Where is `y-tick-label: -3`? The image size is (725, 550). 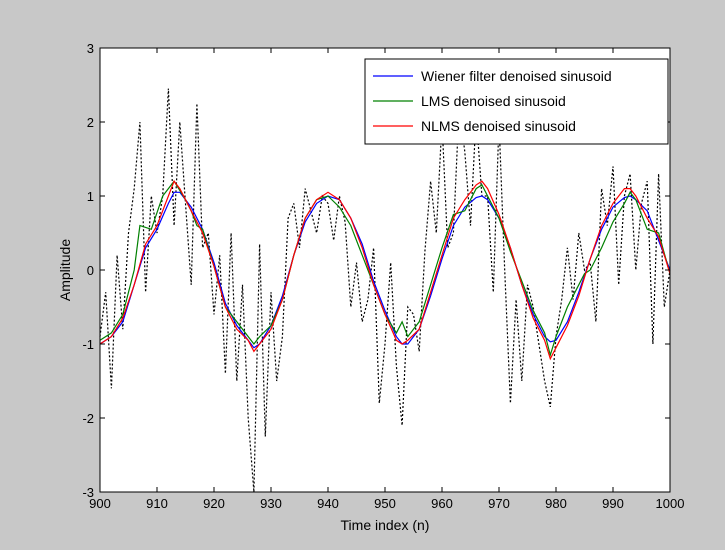 y-tick-label: -3 is located at coordinates (88, 492).